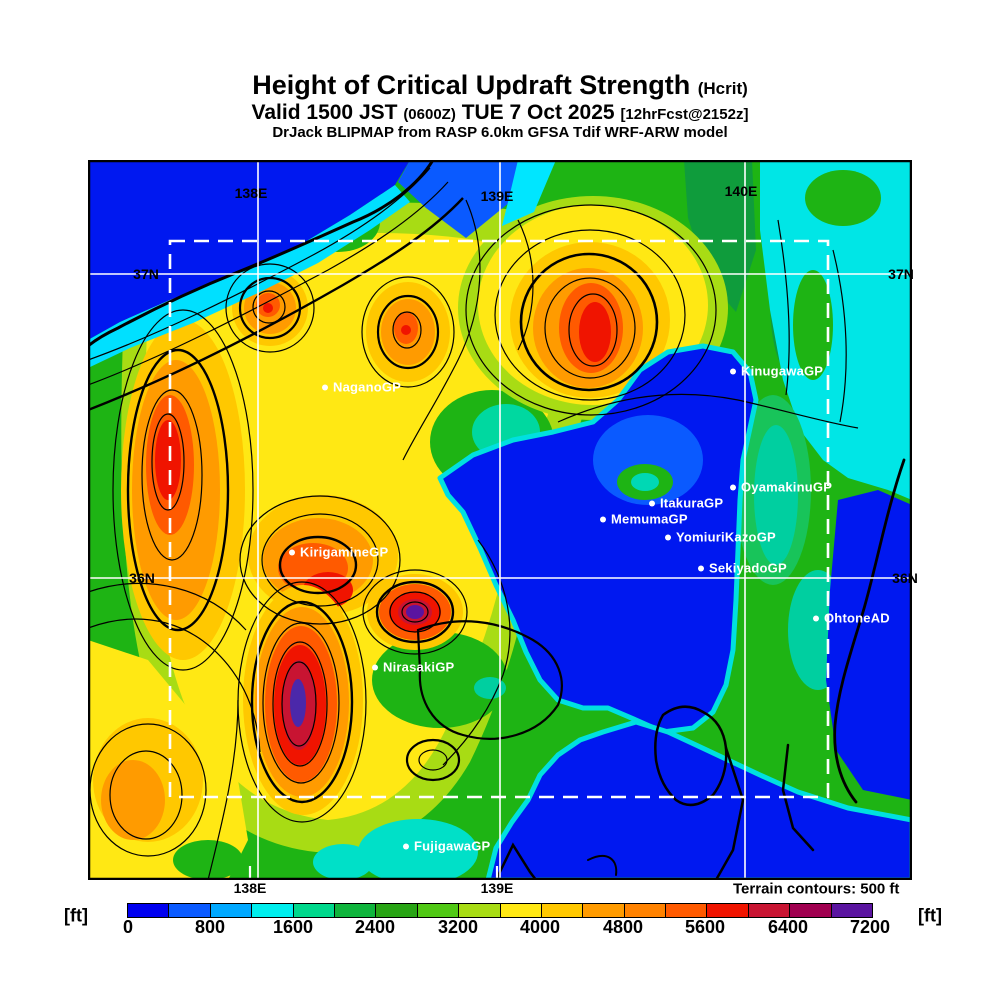 This screenshot has width=1000, height=1000. What do you see at coordinates (857, 618) in the screenshot?
I see `site-label: OhtoneAD` at bounding box center [857, 618].